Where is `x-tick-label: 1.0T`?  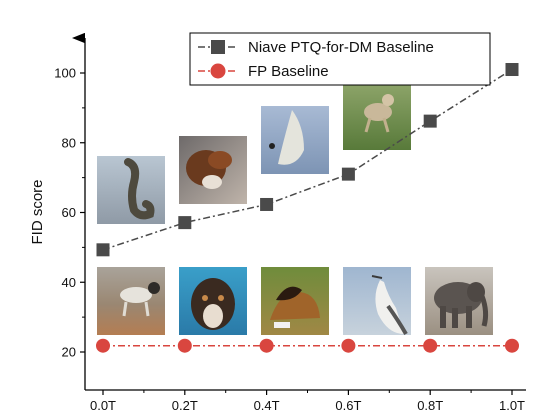
x-tick-label: 1.0T is located at coordinates (512, 405).